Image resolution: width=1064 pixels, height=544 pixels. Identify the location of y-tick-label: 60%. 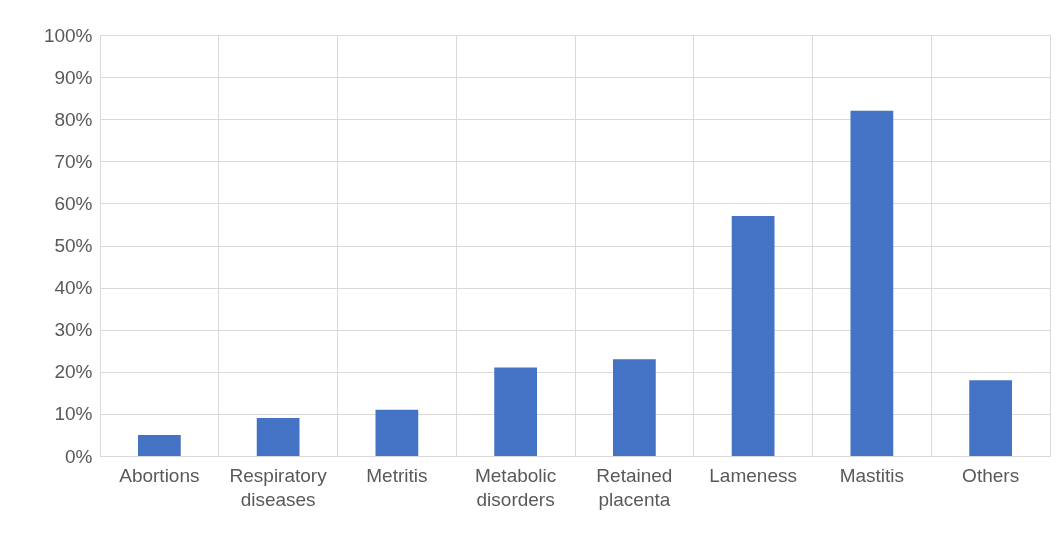
(73, 203).